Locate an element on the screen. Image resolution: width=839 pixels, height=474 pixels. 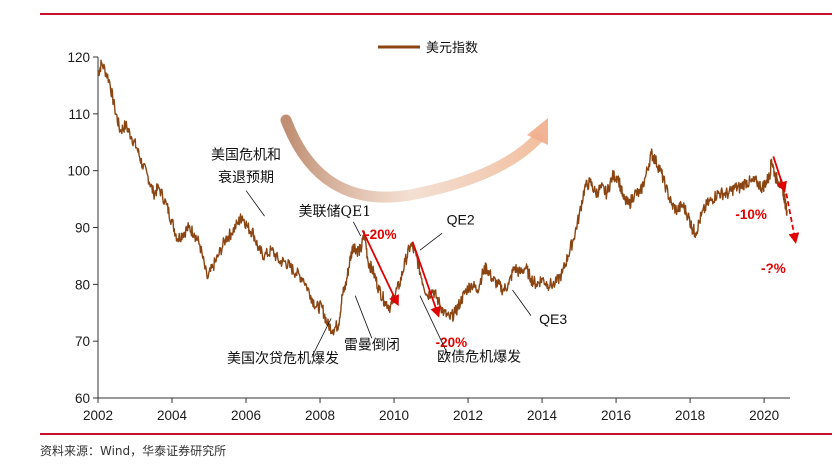
x-tick-label: 2014 is located at coordinates (542, 415).